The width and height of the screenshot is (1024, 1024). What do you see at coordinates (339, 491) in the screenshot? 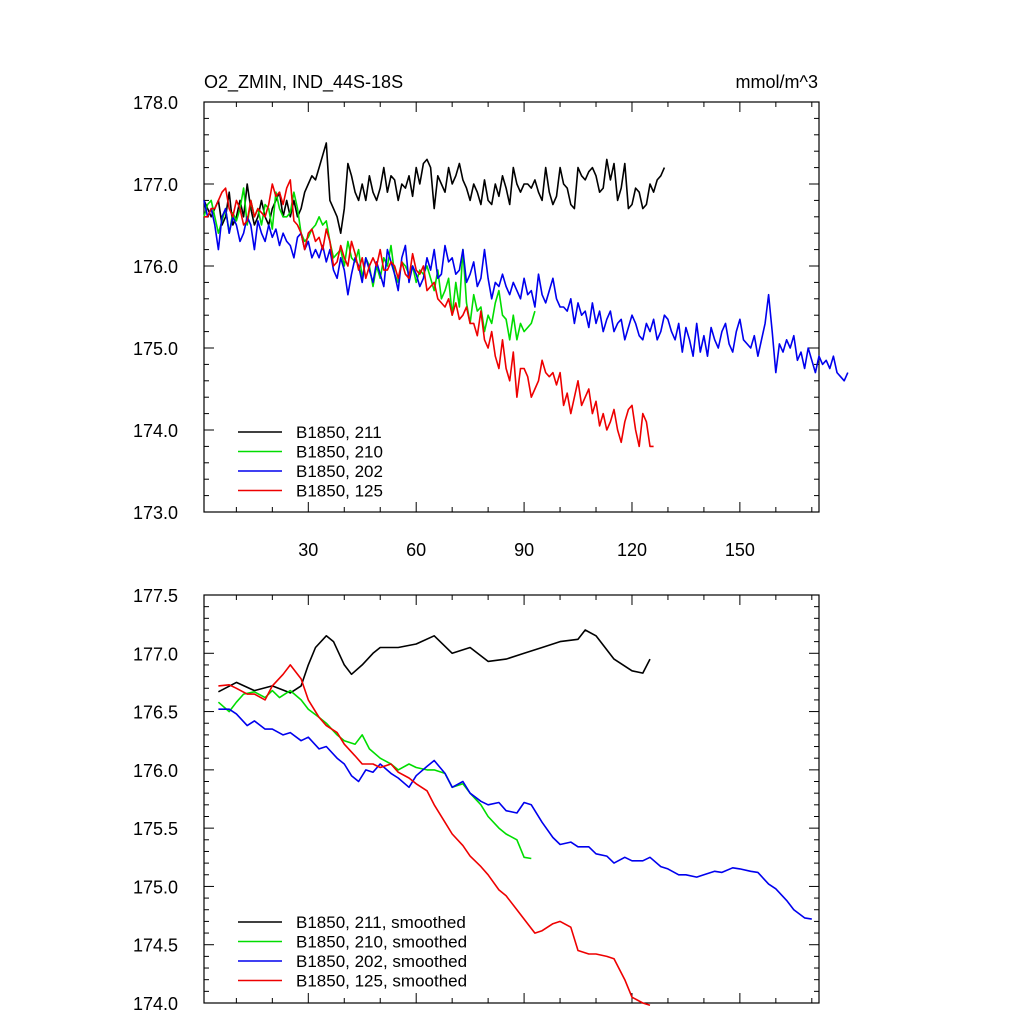
I see `legend-label: B1850, 125` at bounding box center [339, 491].